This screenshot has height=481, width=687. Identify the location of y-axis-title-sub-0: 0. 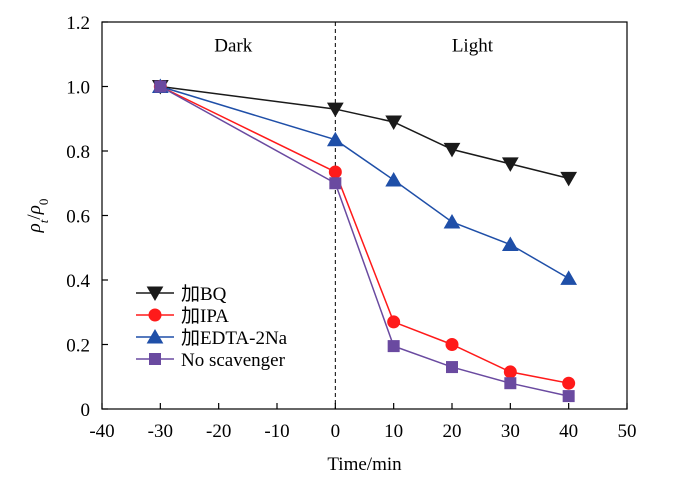
(43, 202).